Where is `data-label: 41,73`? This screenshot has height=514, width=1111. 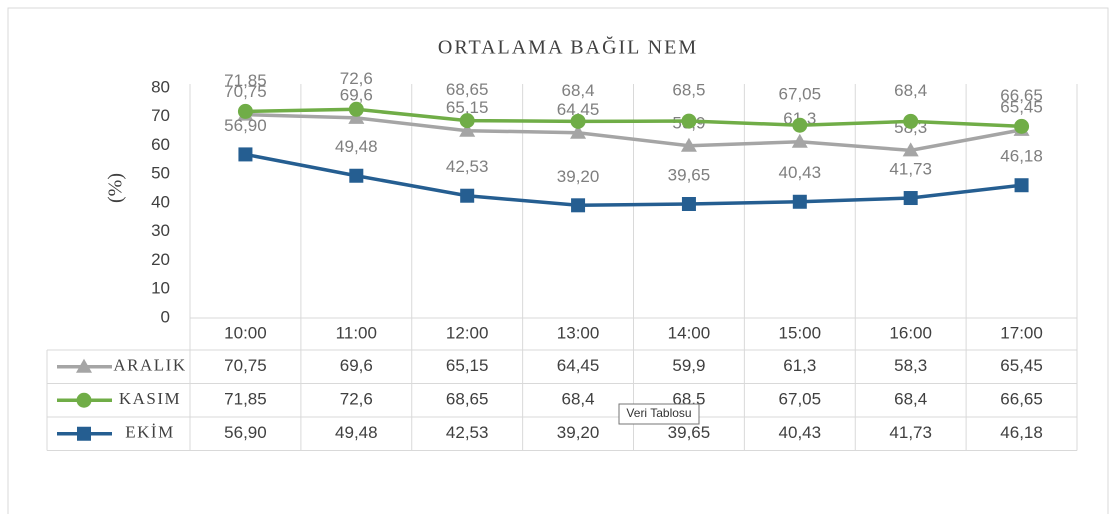 data-label: 41,73 is located at coordinates (910, 169).